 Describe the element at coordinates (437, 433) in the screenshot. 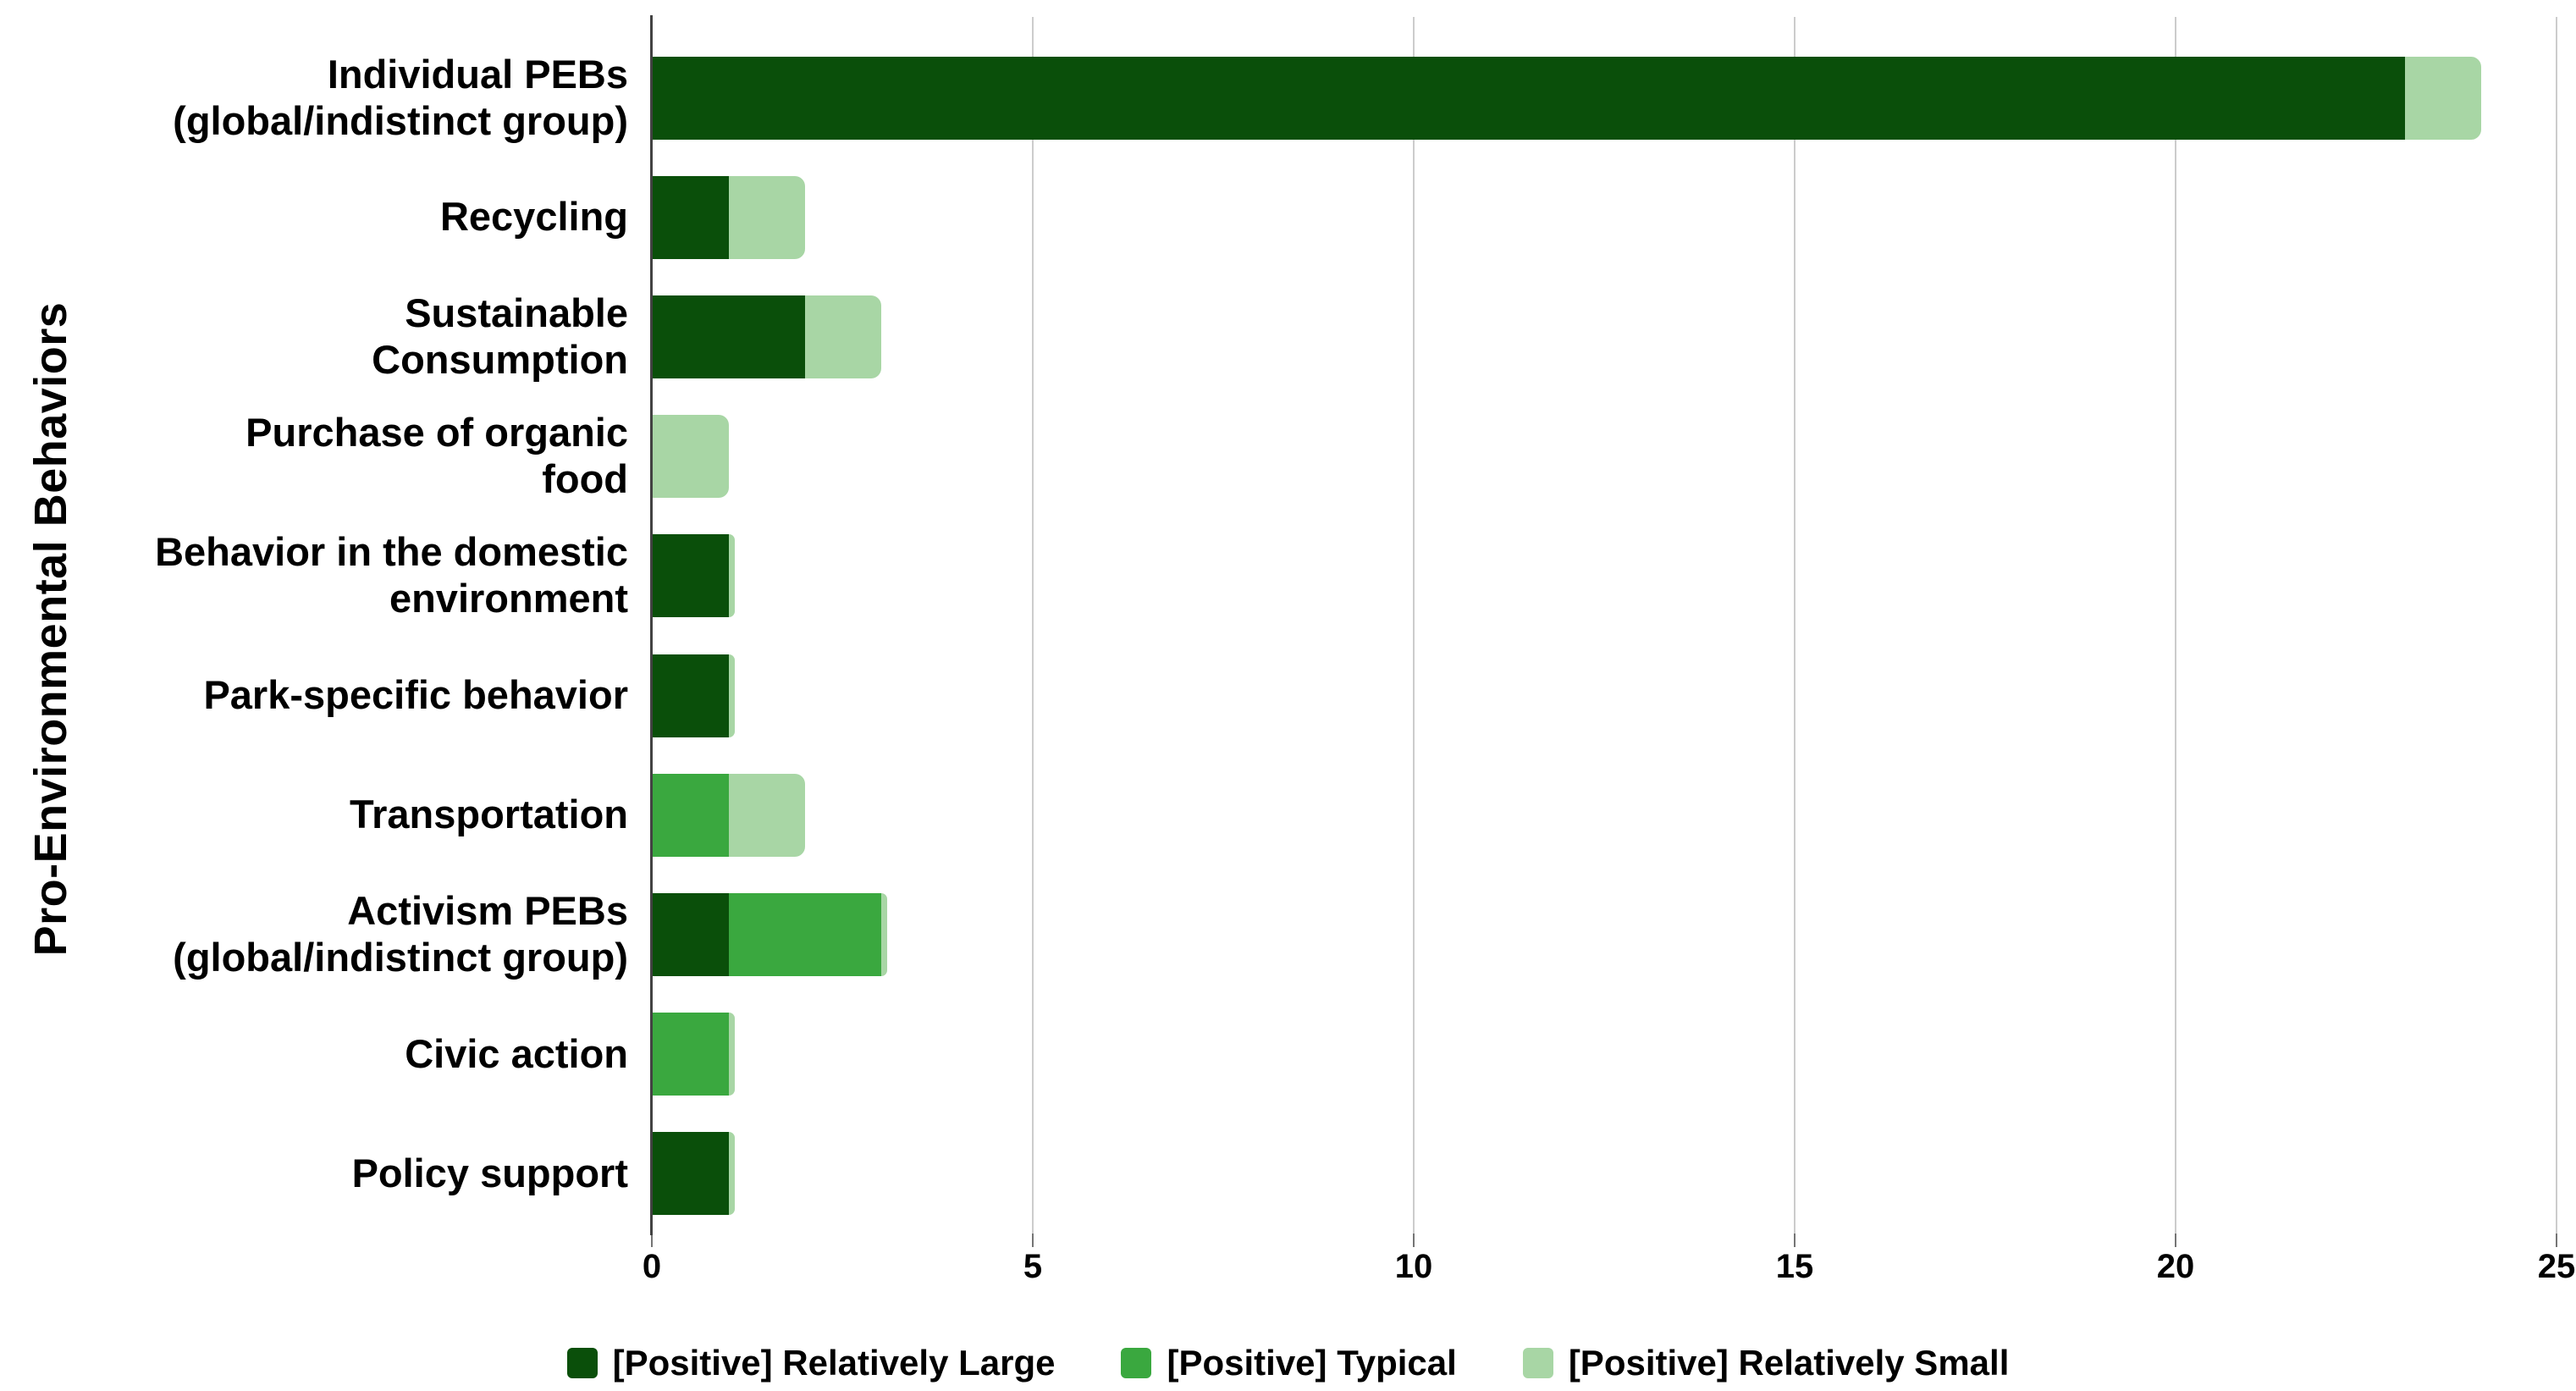

I see `category-label-line: Purchase of organic` at that location.